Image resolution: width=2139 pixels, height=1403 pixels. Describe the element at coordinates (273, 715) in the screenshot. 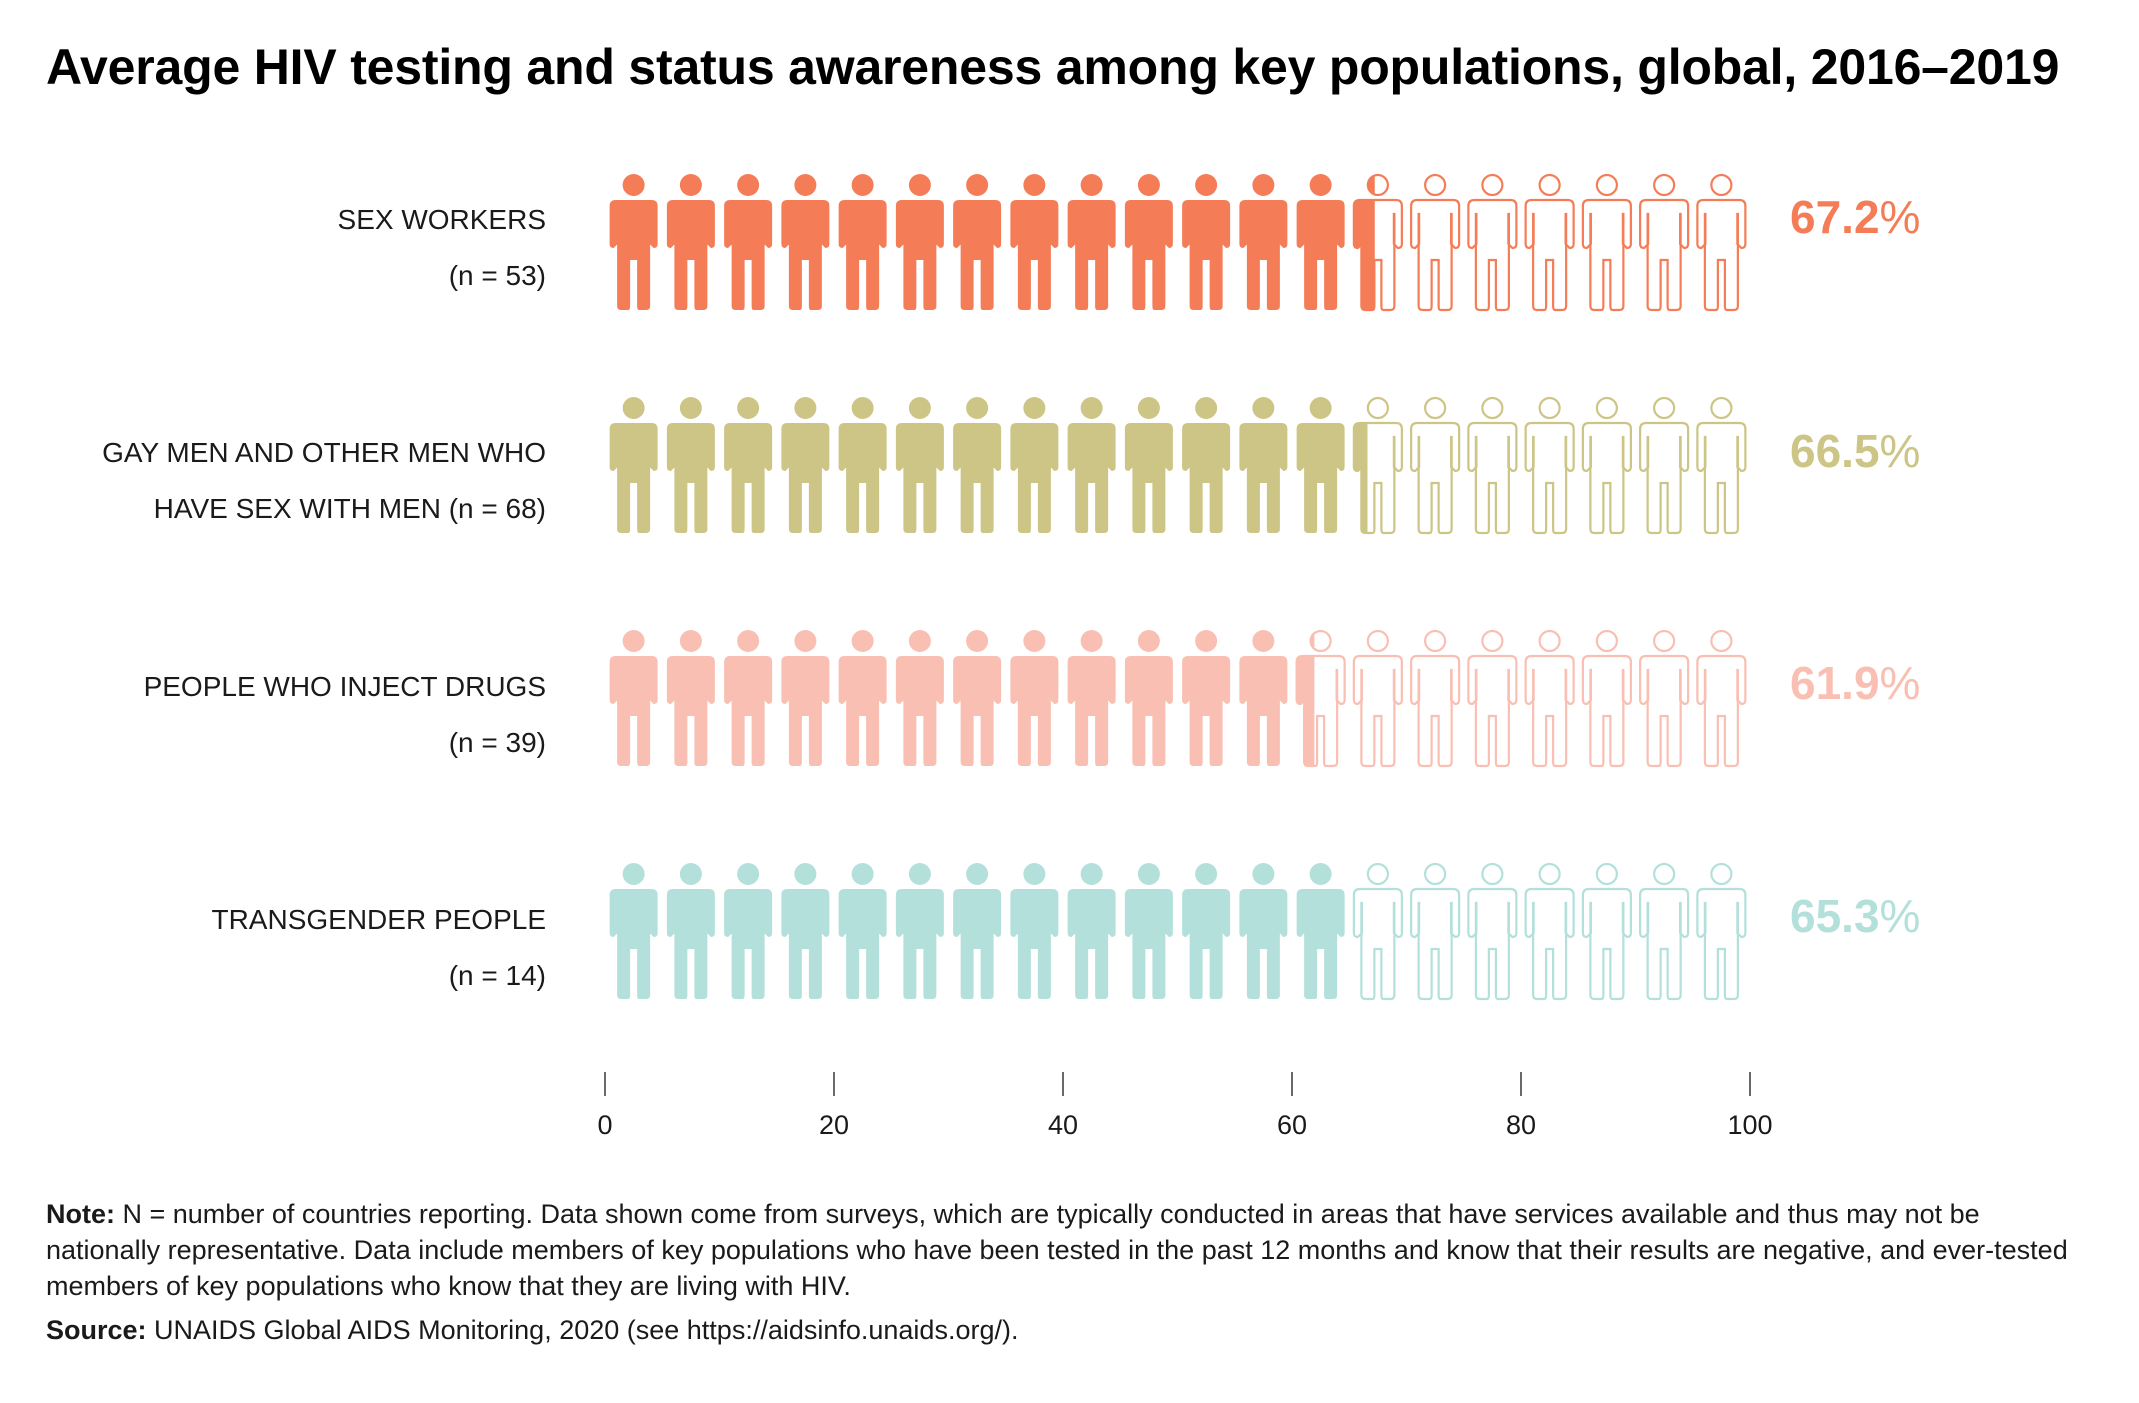

I see `row-label-people-who-inject-drugs: PEOPLE WHO INJECT DRUGS (n = 39)` at that location.